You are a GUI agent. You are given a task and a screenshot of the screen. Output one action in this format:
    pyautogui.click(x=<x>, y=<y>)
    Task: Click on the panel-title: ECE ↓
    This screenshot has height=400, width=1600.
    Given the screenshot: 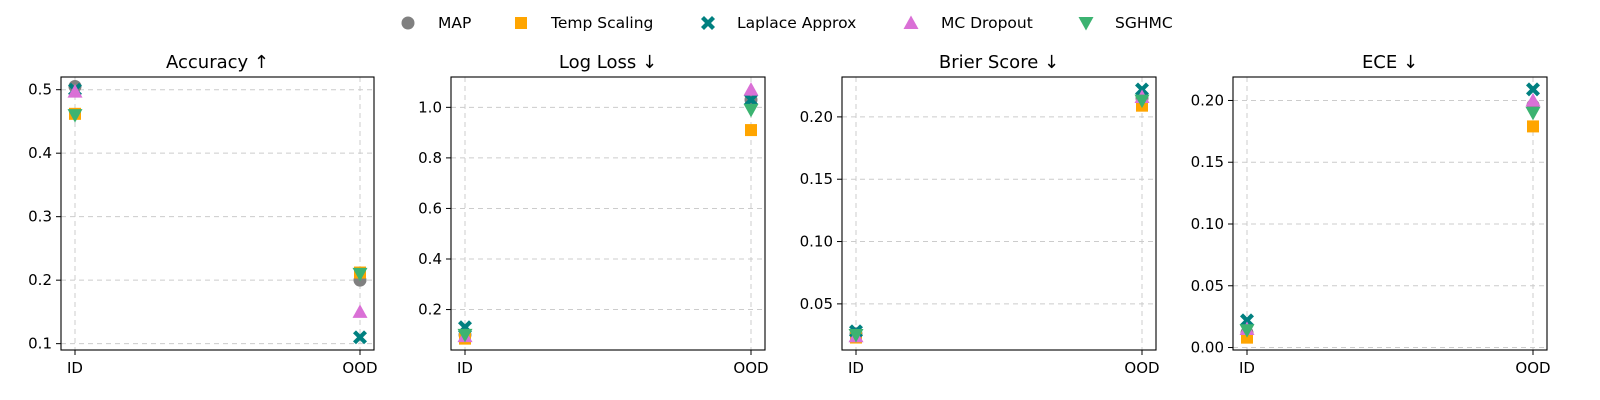 What is the action you would take?
    pyautogui.click(x=1390, y=62)
    